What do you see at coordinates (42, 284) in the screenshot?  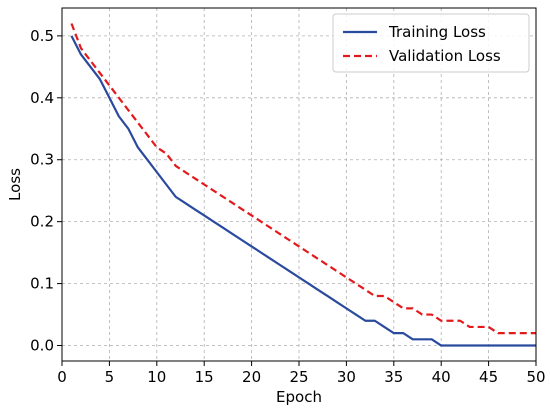 I see `y-tick-label: 0.1` at bounding box center [42, 284].